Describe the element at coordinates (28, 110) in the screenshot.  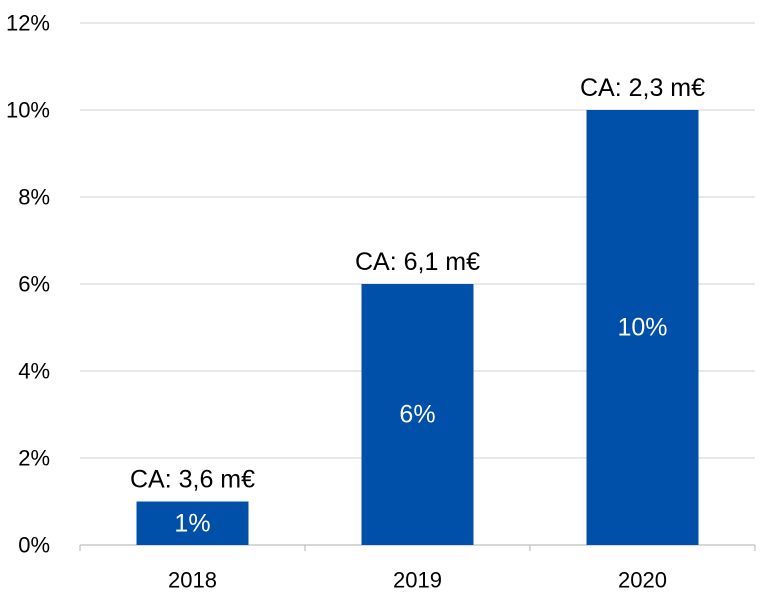
I see `y-tick-label: 10%` at that location.